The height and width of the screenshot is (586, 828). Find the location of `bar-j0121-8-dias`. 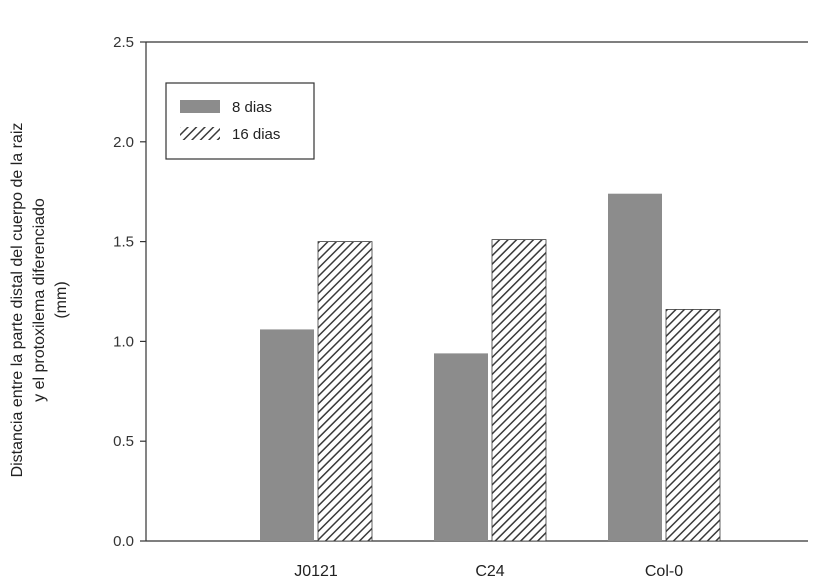

bar-j0121-8-dias is located at coordinates (287, 435).